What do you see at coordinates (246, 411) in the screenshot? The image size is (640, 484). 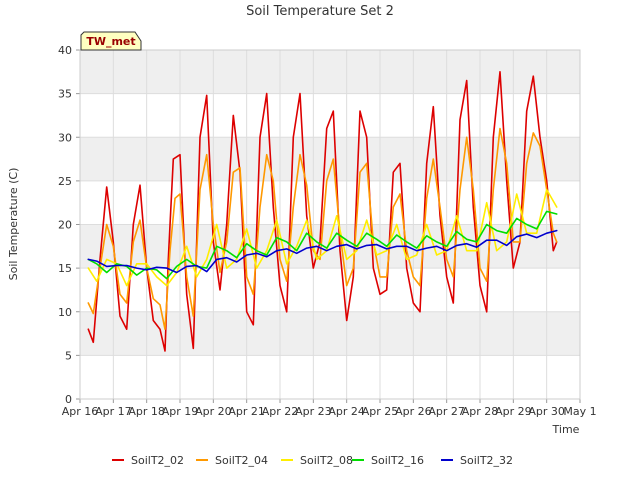 I see `x-tick-label: Apr 21` at bounding box center [246, 411].